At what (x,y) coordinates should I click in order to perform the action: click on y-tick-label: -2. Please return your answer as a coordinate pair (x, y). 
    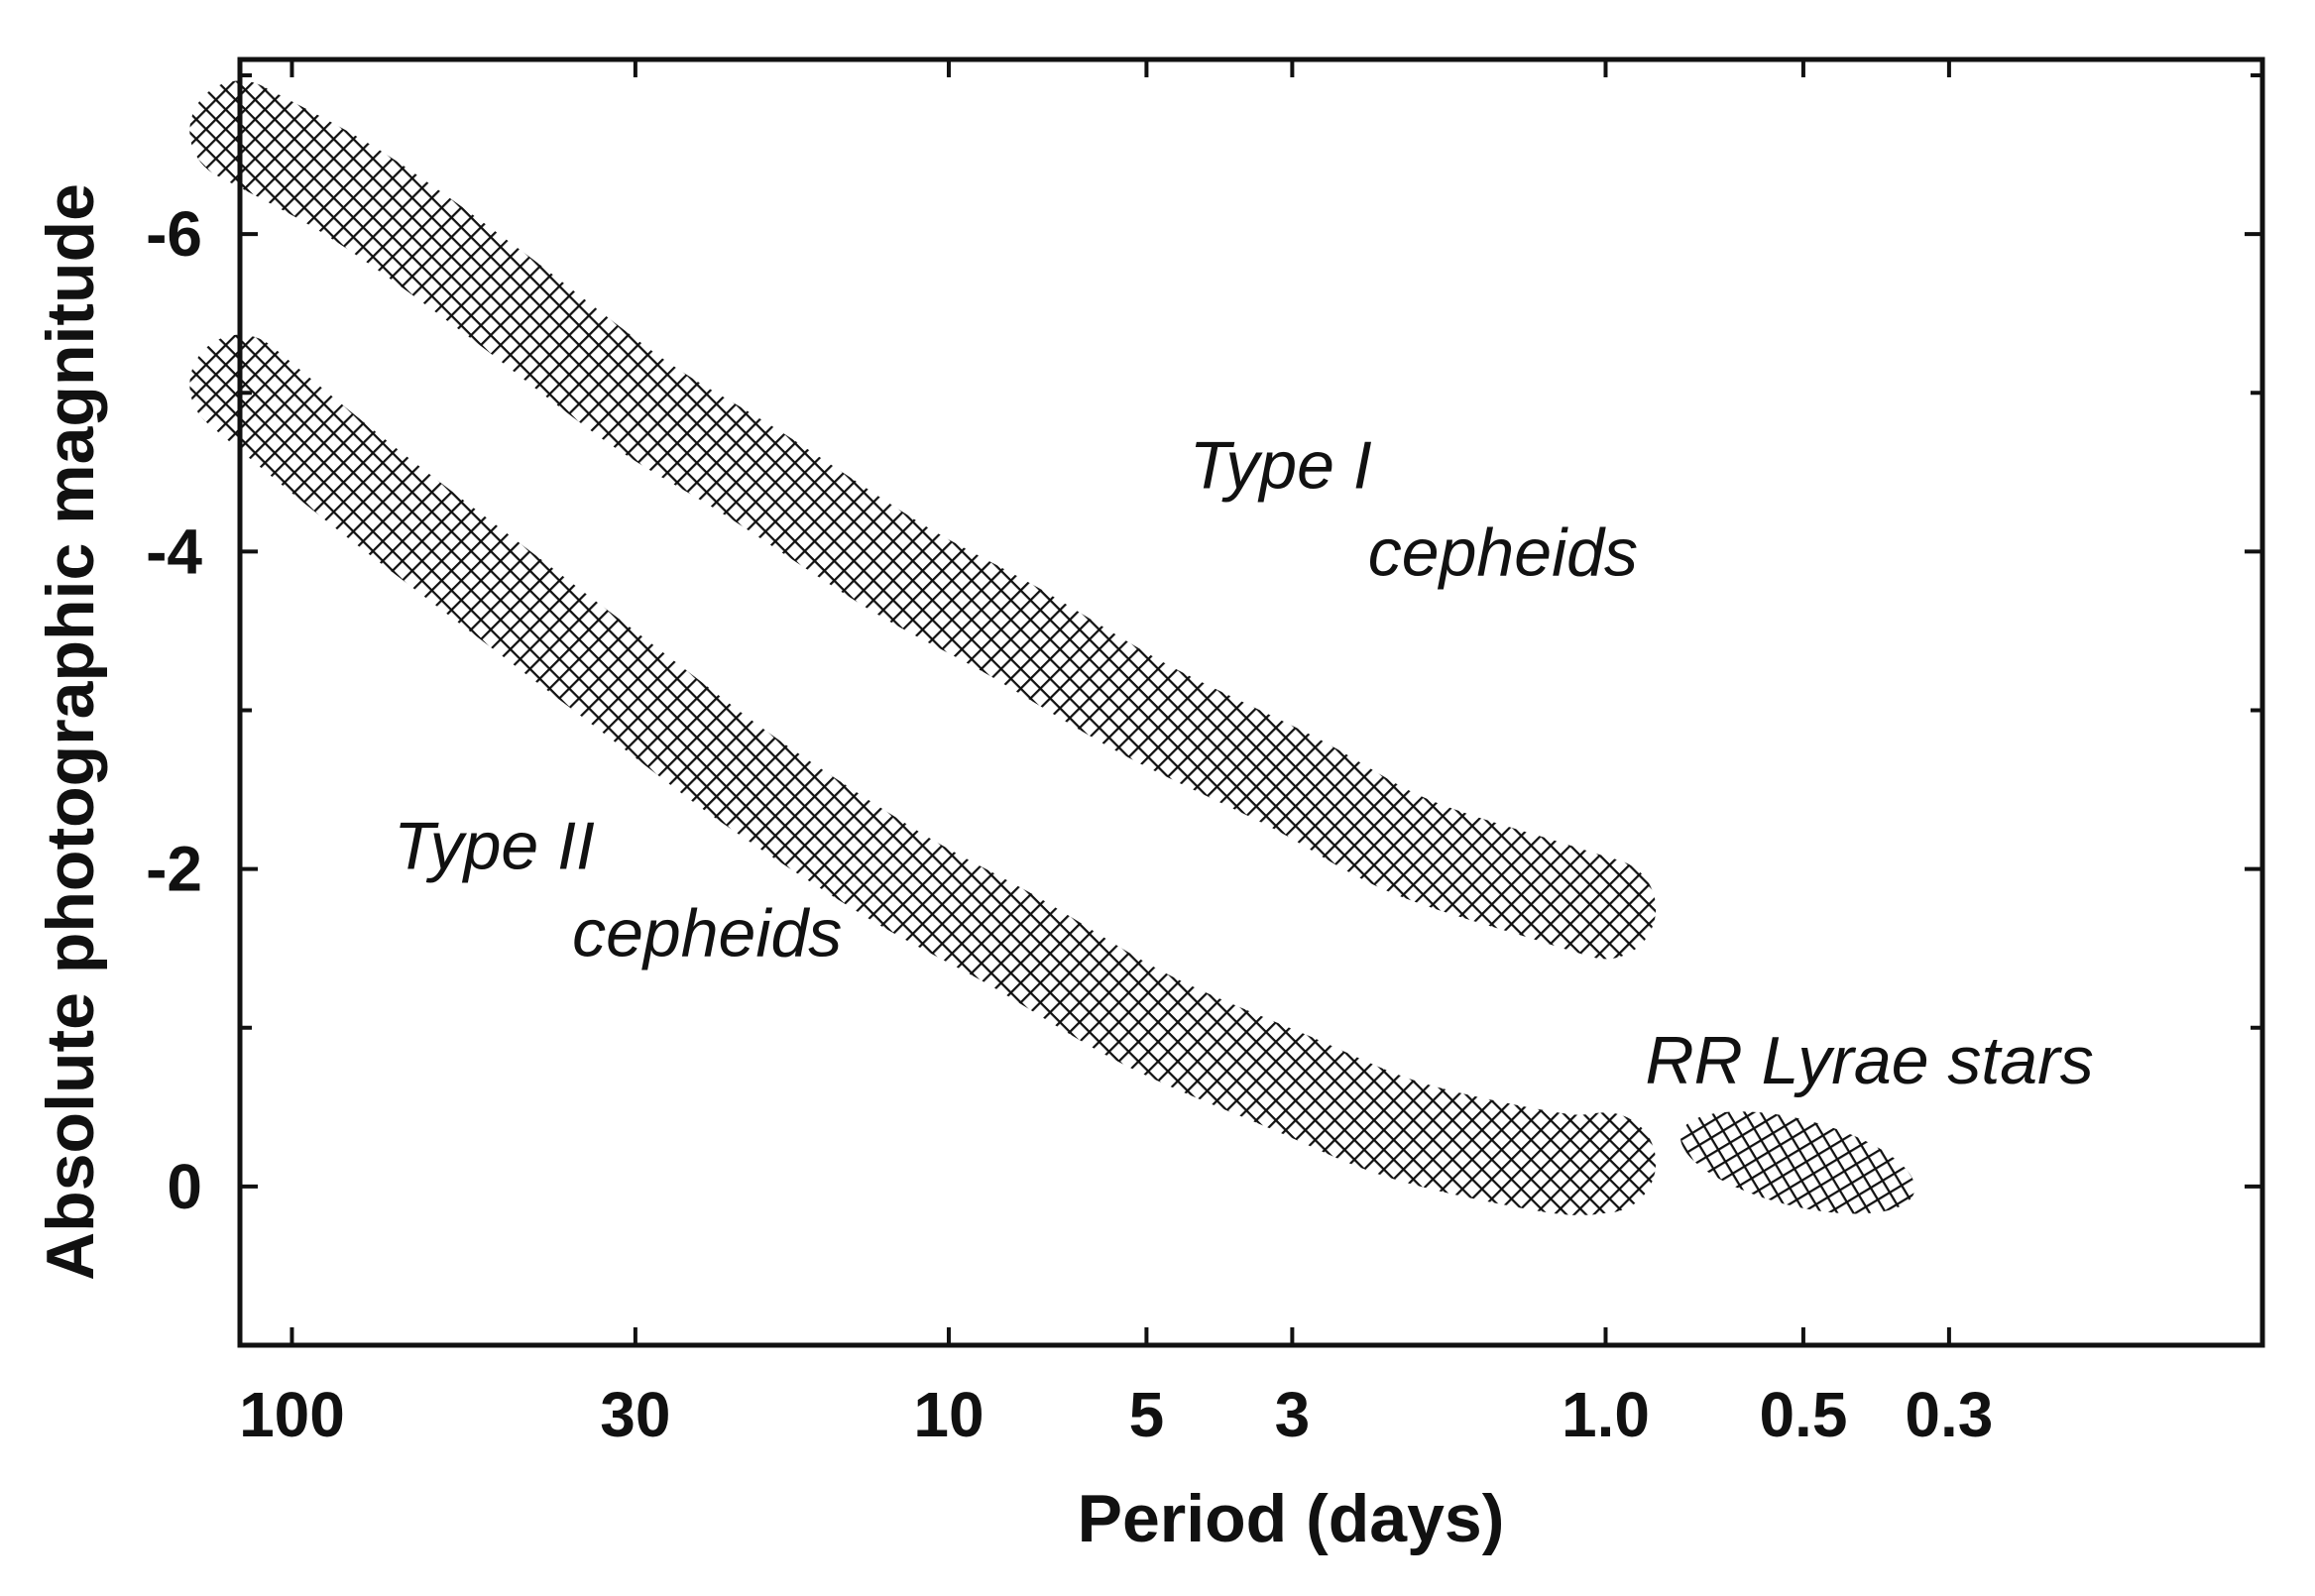
    Looking at the image, I should click on (174, 869).